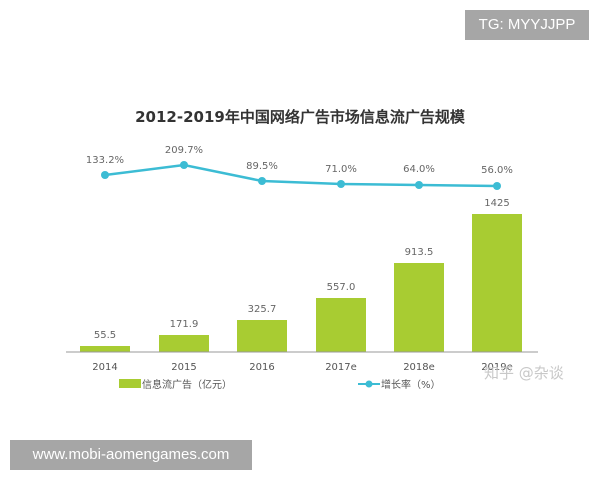 This screenshot has height=480, width=600. I want to click on bar-label: 171.9, so click(184, 324).